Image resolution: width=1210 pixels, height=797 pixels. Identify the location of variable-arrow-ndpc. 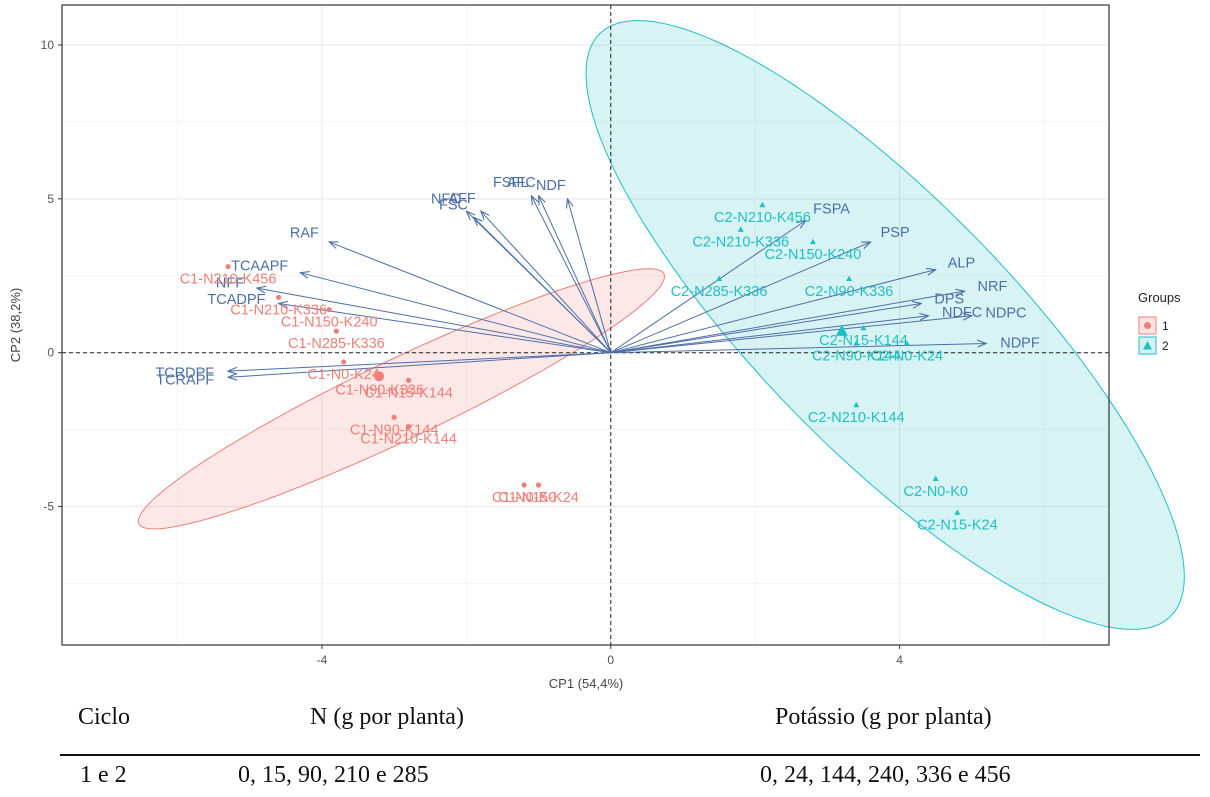
(791, 335).